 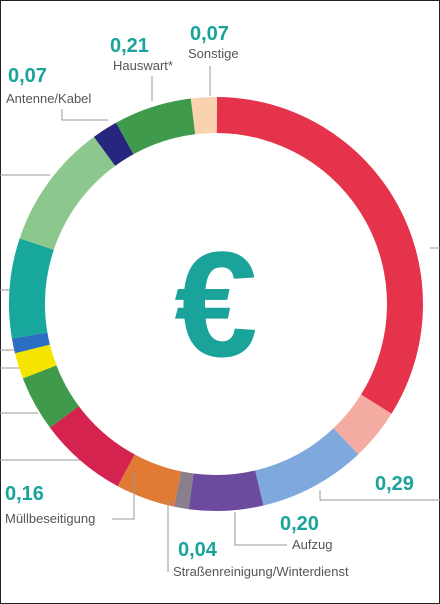 What do you see at coordinates (48, 98) in the screenshot?
I see `category-label: Antenne/Kabel` at bounding box center [48, 98].